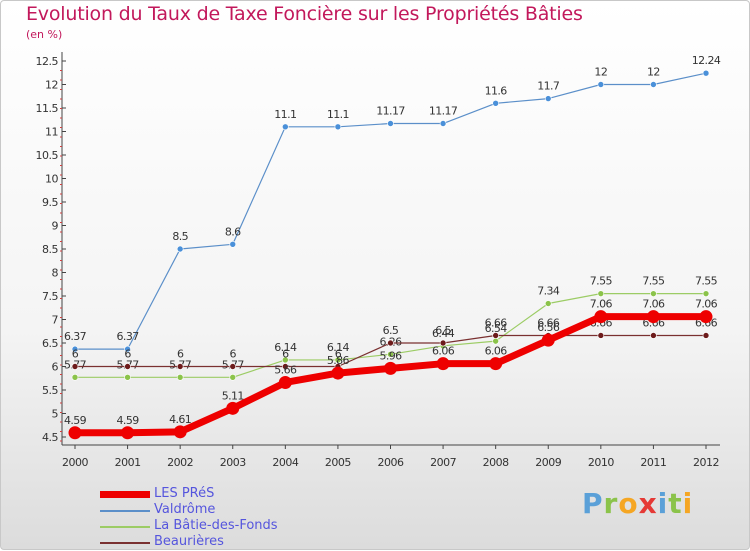  Describe the element at coordinates (548, 291) in the screenshot. I see `data-label: 7.34` at that location.